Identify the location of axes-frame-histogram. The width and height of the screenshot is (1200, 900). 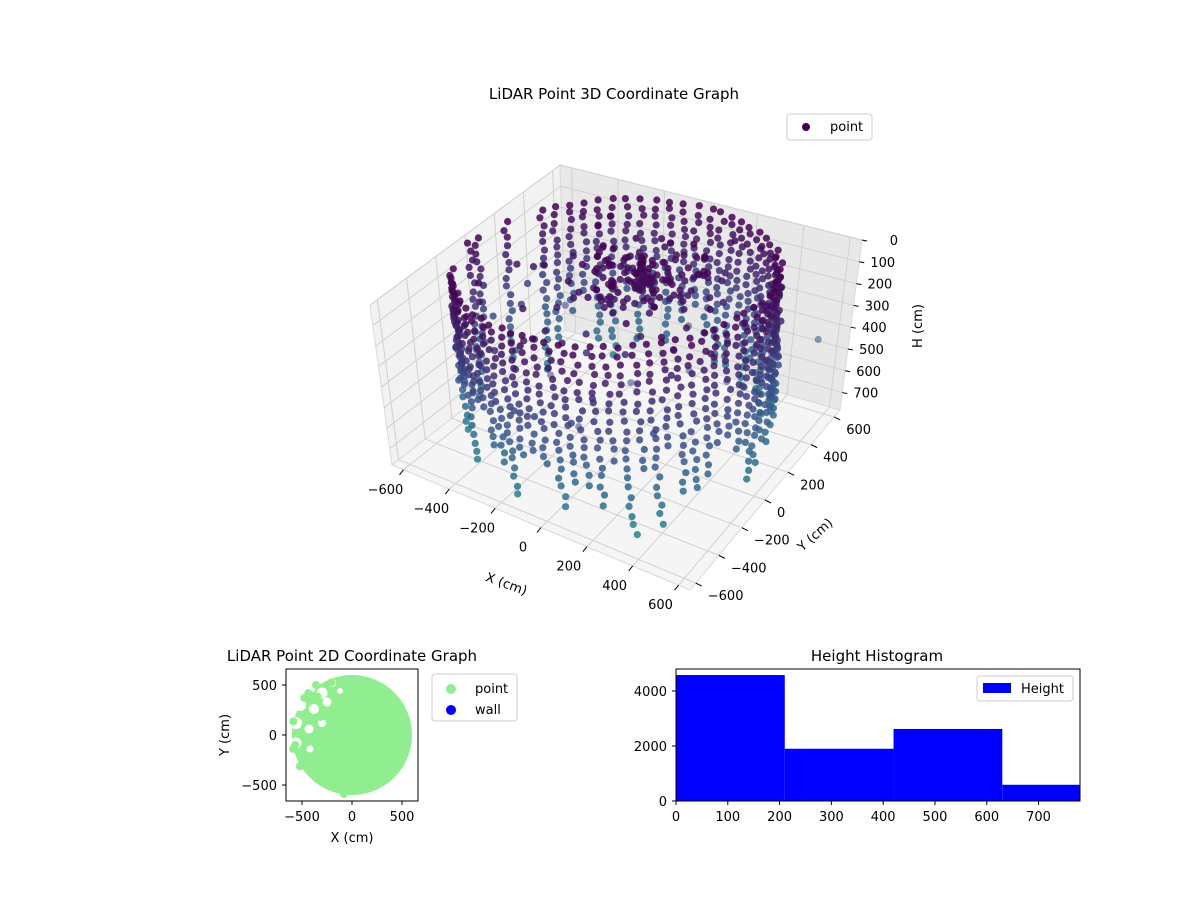
(878, 735).